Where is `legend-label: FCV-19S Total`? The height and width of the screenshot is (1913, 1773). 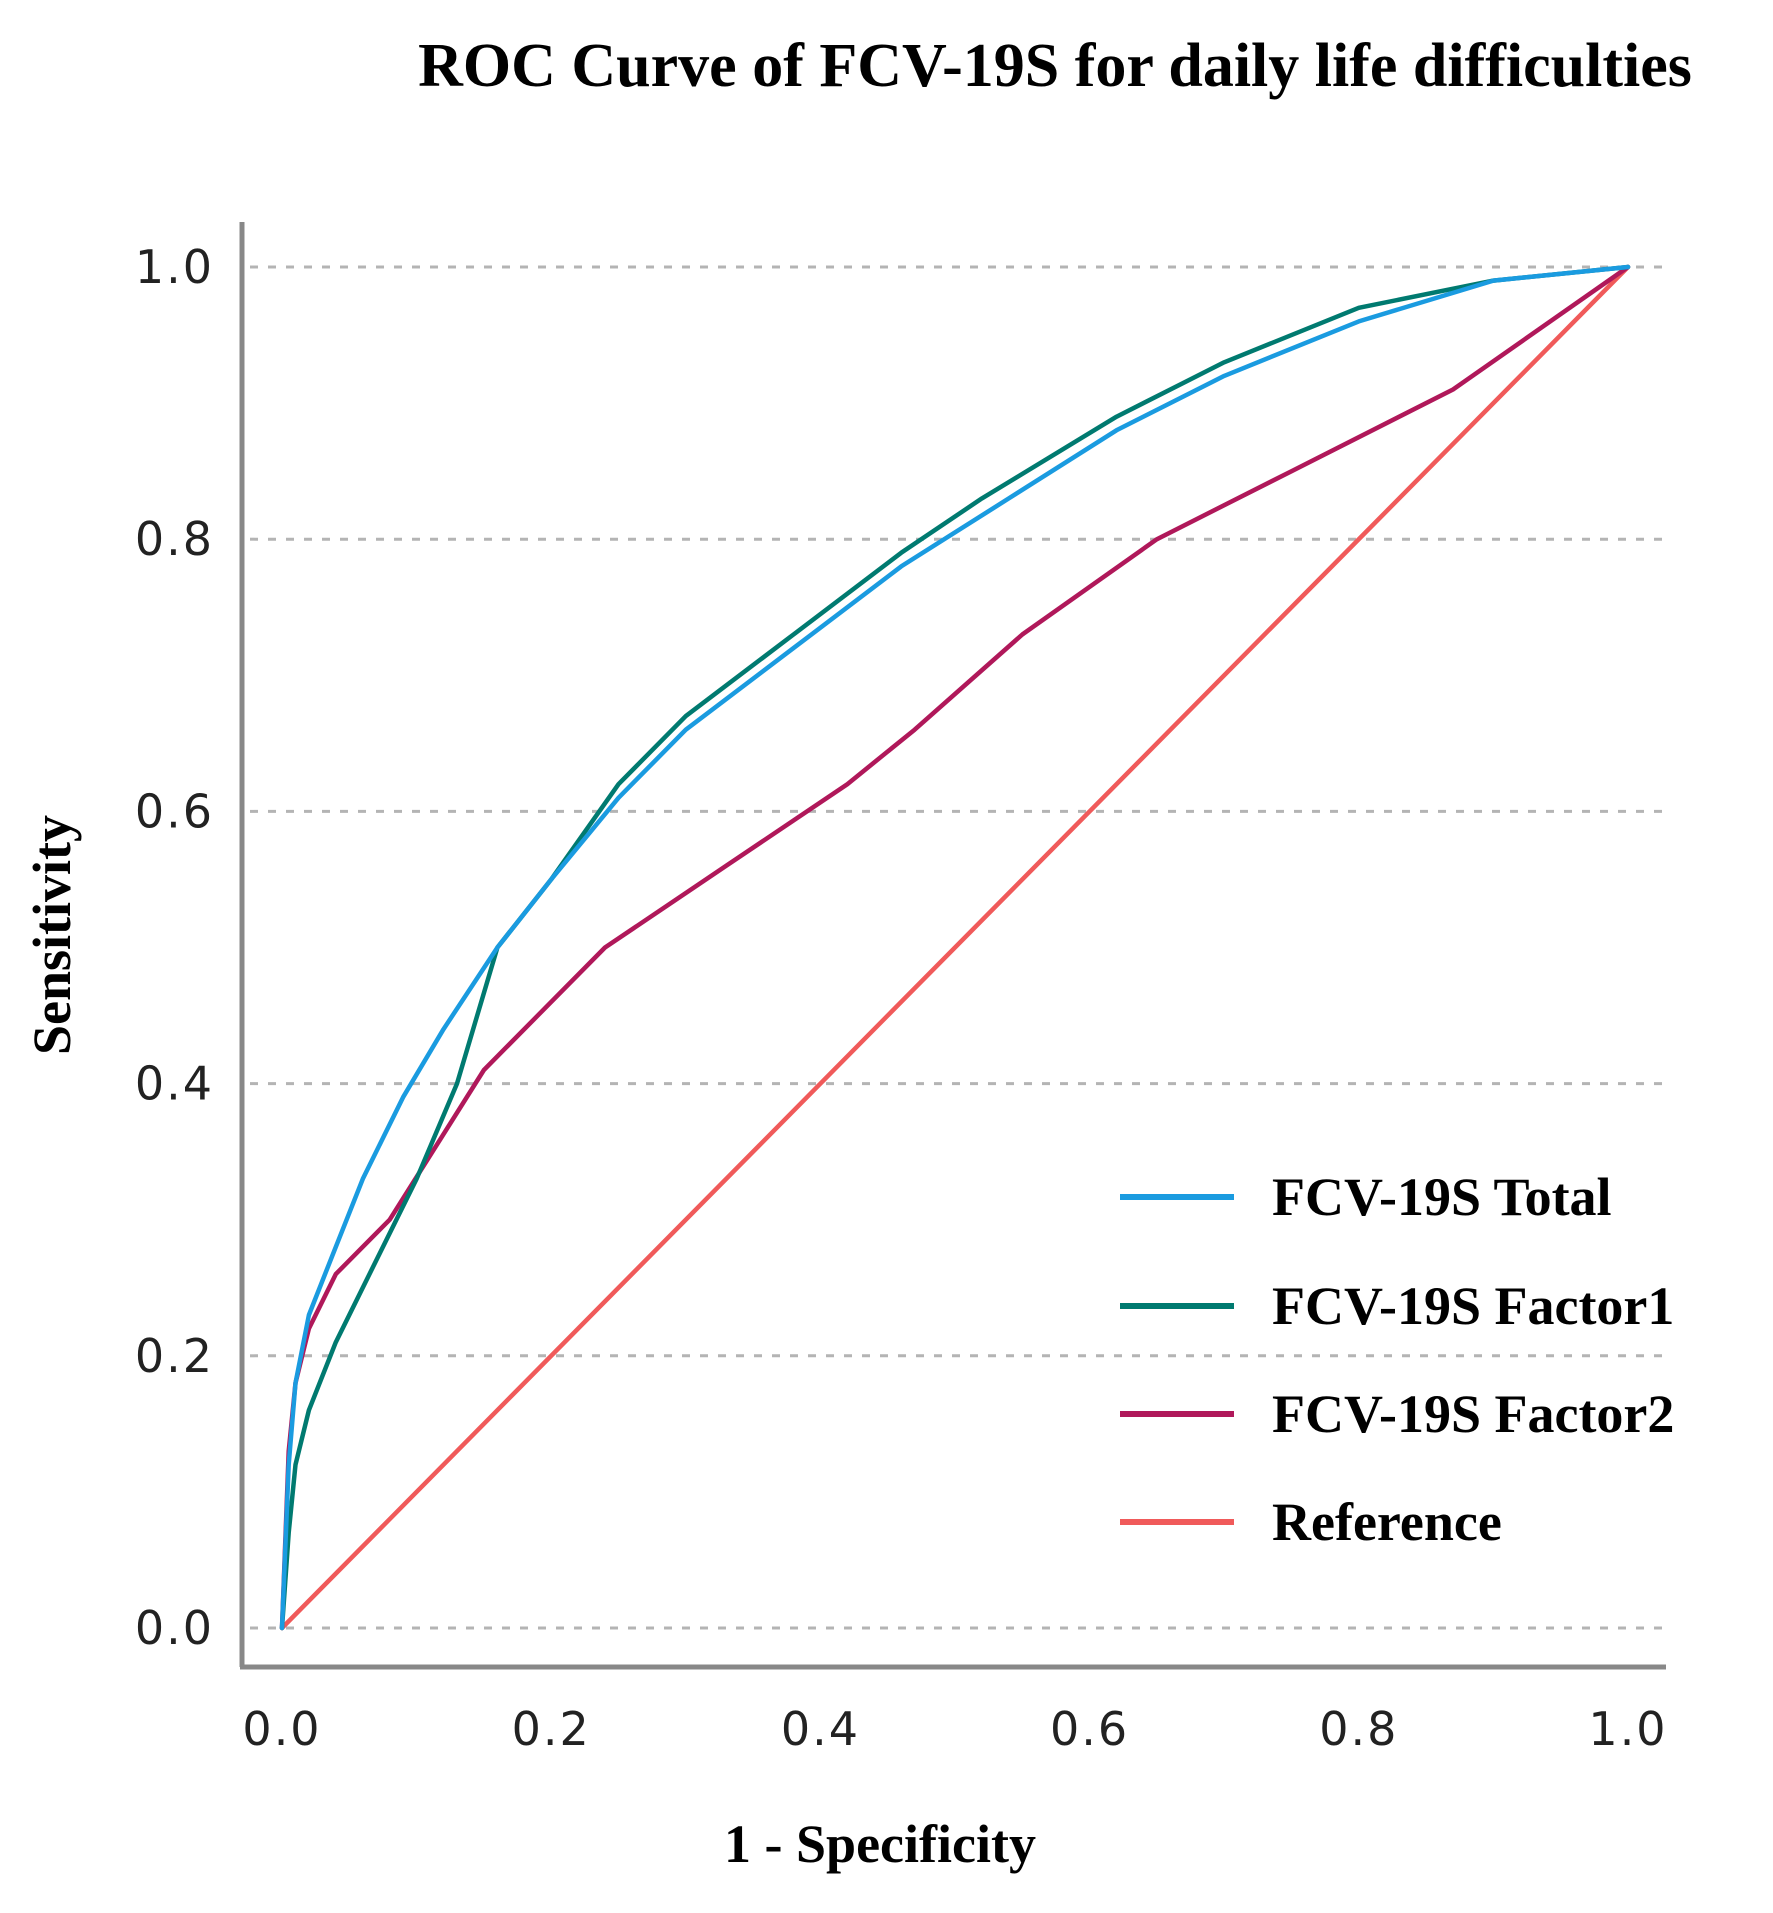
legend-label: FCV-19S Total is located at coordinates (1442, 1197).